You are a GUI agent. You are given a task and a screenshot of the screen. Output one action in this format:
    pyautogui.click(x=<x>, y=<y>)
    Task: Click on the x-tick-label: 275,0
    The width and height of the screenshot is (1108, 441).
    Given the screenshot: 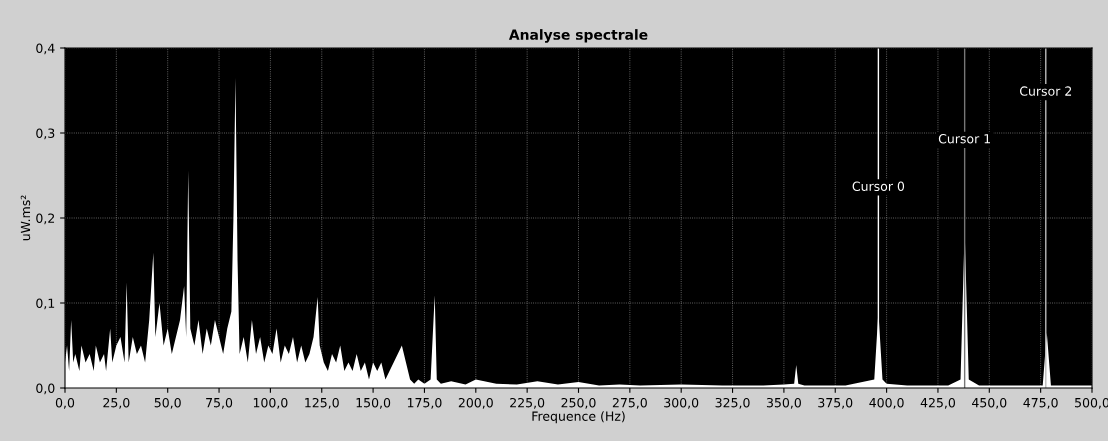 What is the action you would take?
    pyautogui.click(x=629, y=403)
    